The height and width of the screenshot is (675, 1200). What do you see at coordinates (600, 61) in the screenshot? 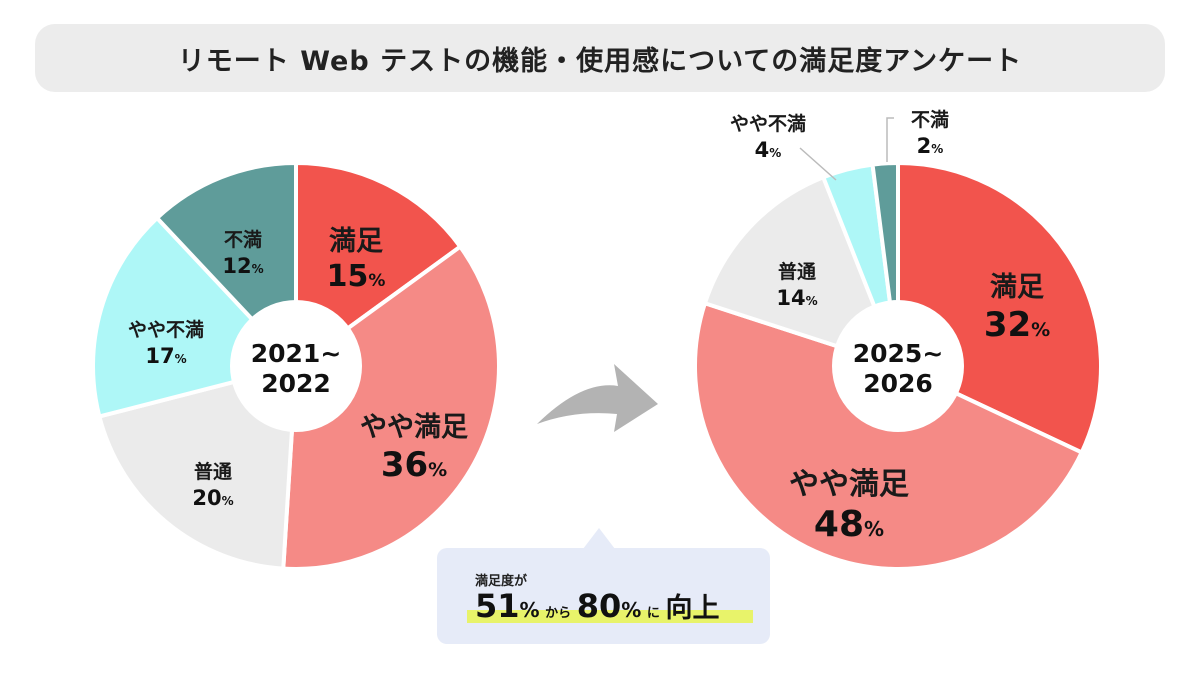
I see `page-title: リモート Web テストの機能・使用感についての満足度アンケート` at bounding box center [600, 61].